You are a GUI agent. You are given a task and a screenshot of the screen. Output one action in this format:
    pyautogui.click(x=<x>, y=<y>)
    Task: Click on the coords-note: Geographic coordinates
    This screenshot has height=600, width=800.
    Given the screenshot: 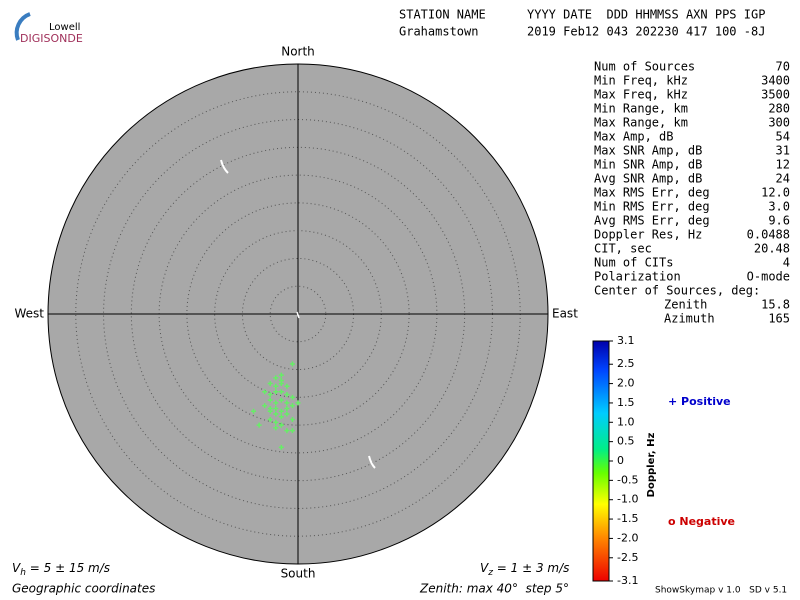 What is the action you would take?
    pyautogui.click(x=83, y=589)
    